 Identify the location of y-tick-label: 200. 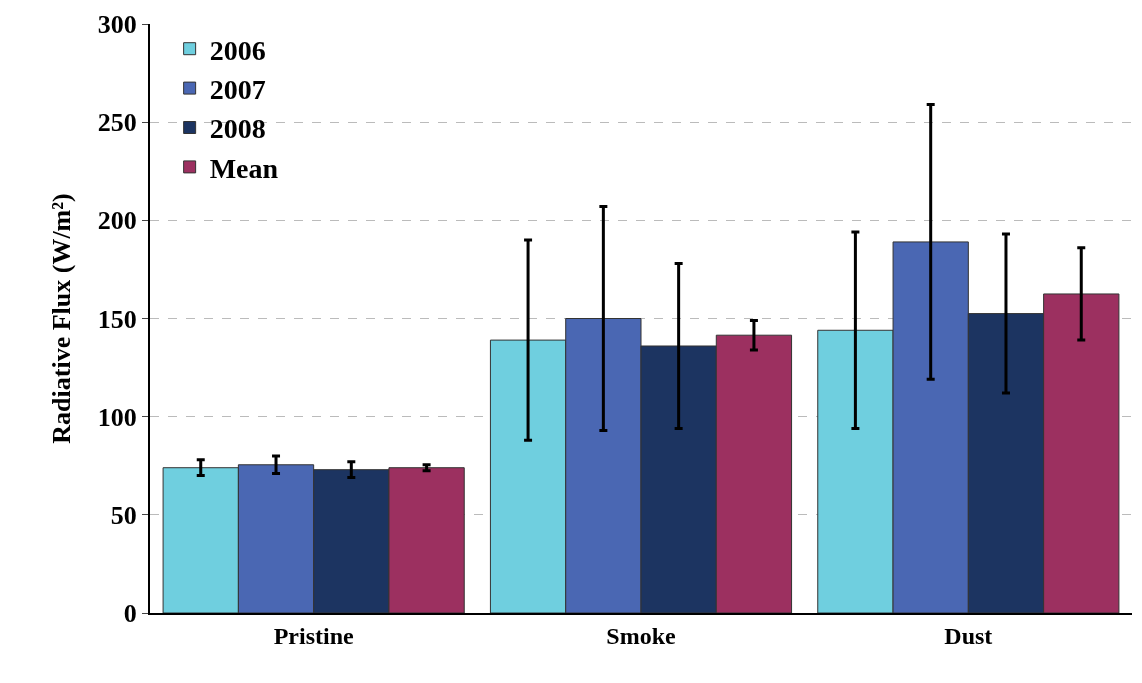
(117, 221).